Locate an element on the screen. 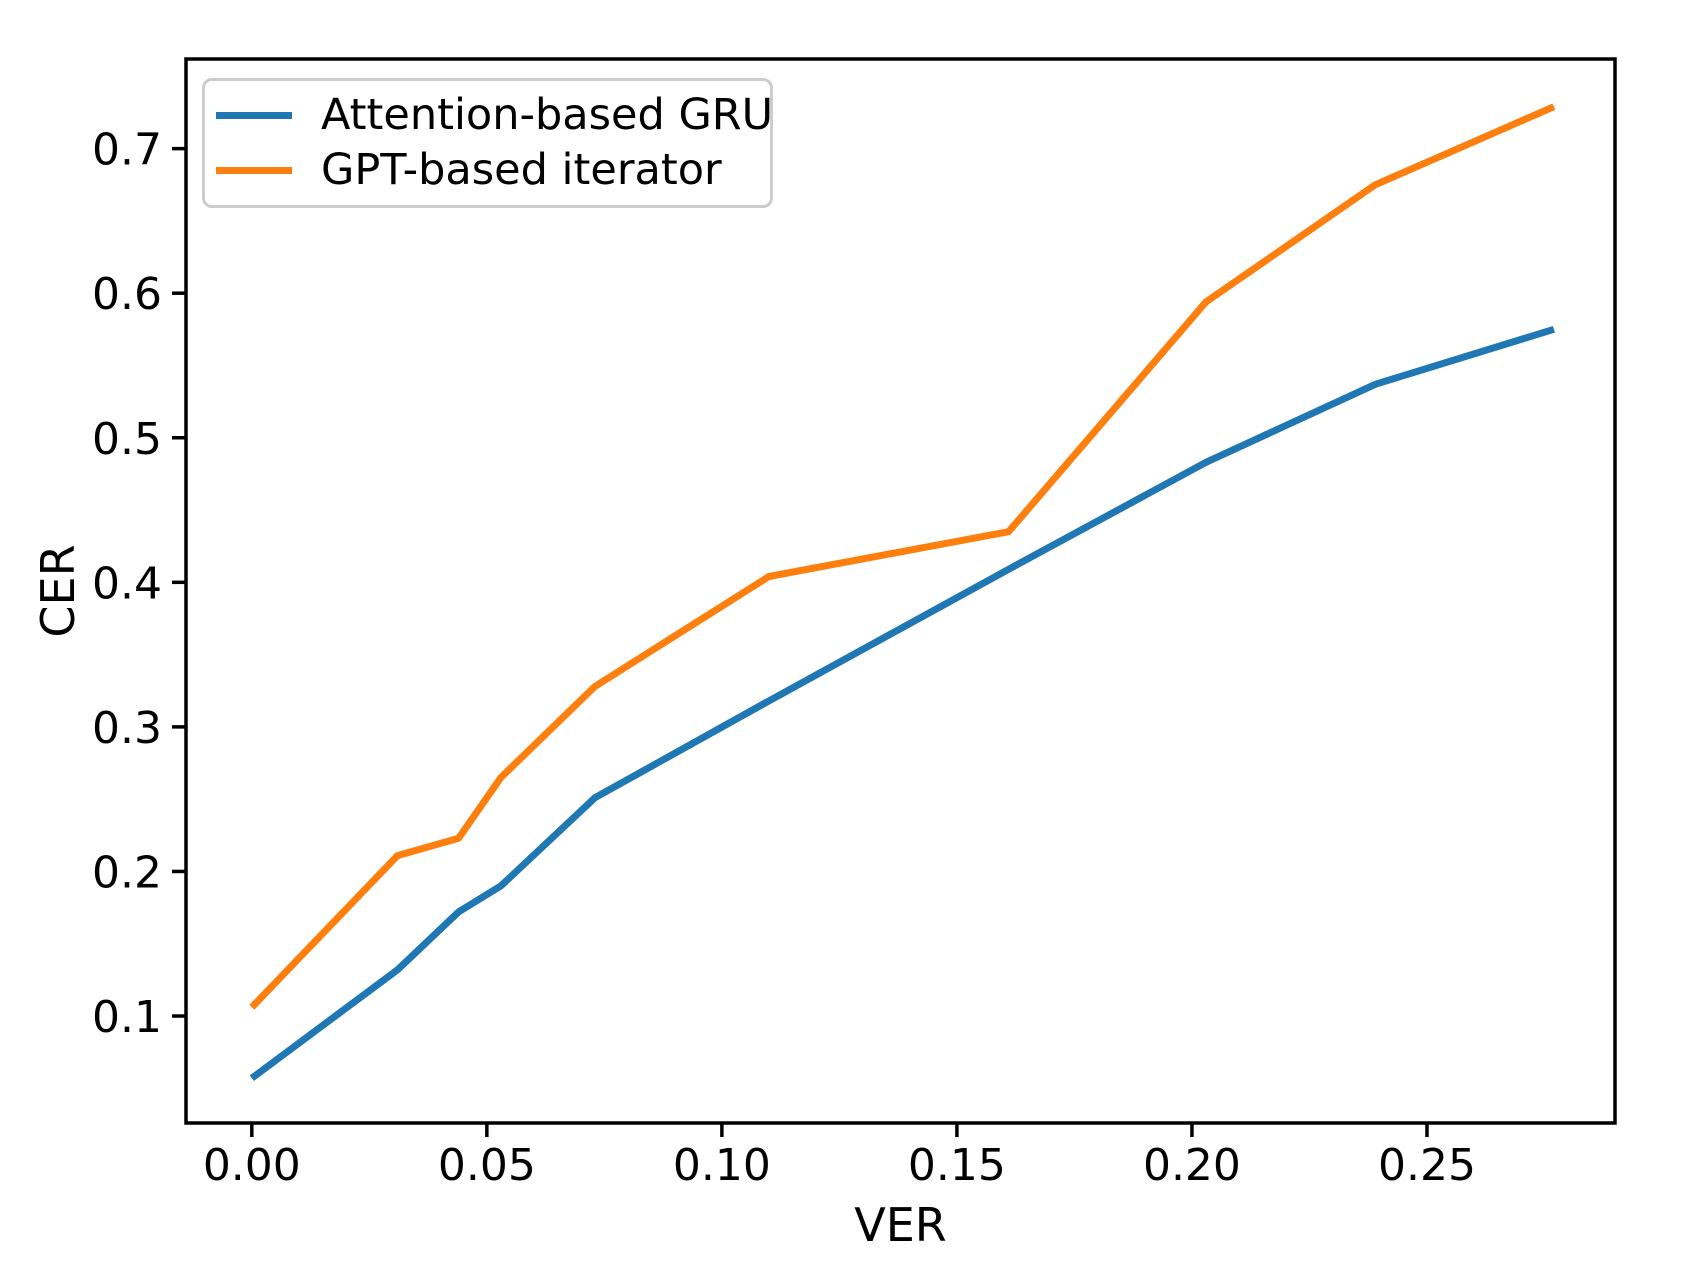 This screenshot has height=1271, width=1693. legend-item: Attention-based GRU is located at coordinates (495, 114).